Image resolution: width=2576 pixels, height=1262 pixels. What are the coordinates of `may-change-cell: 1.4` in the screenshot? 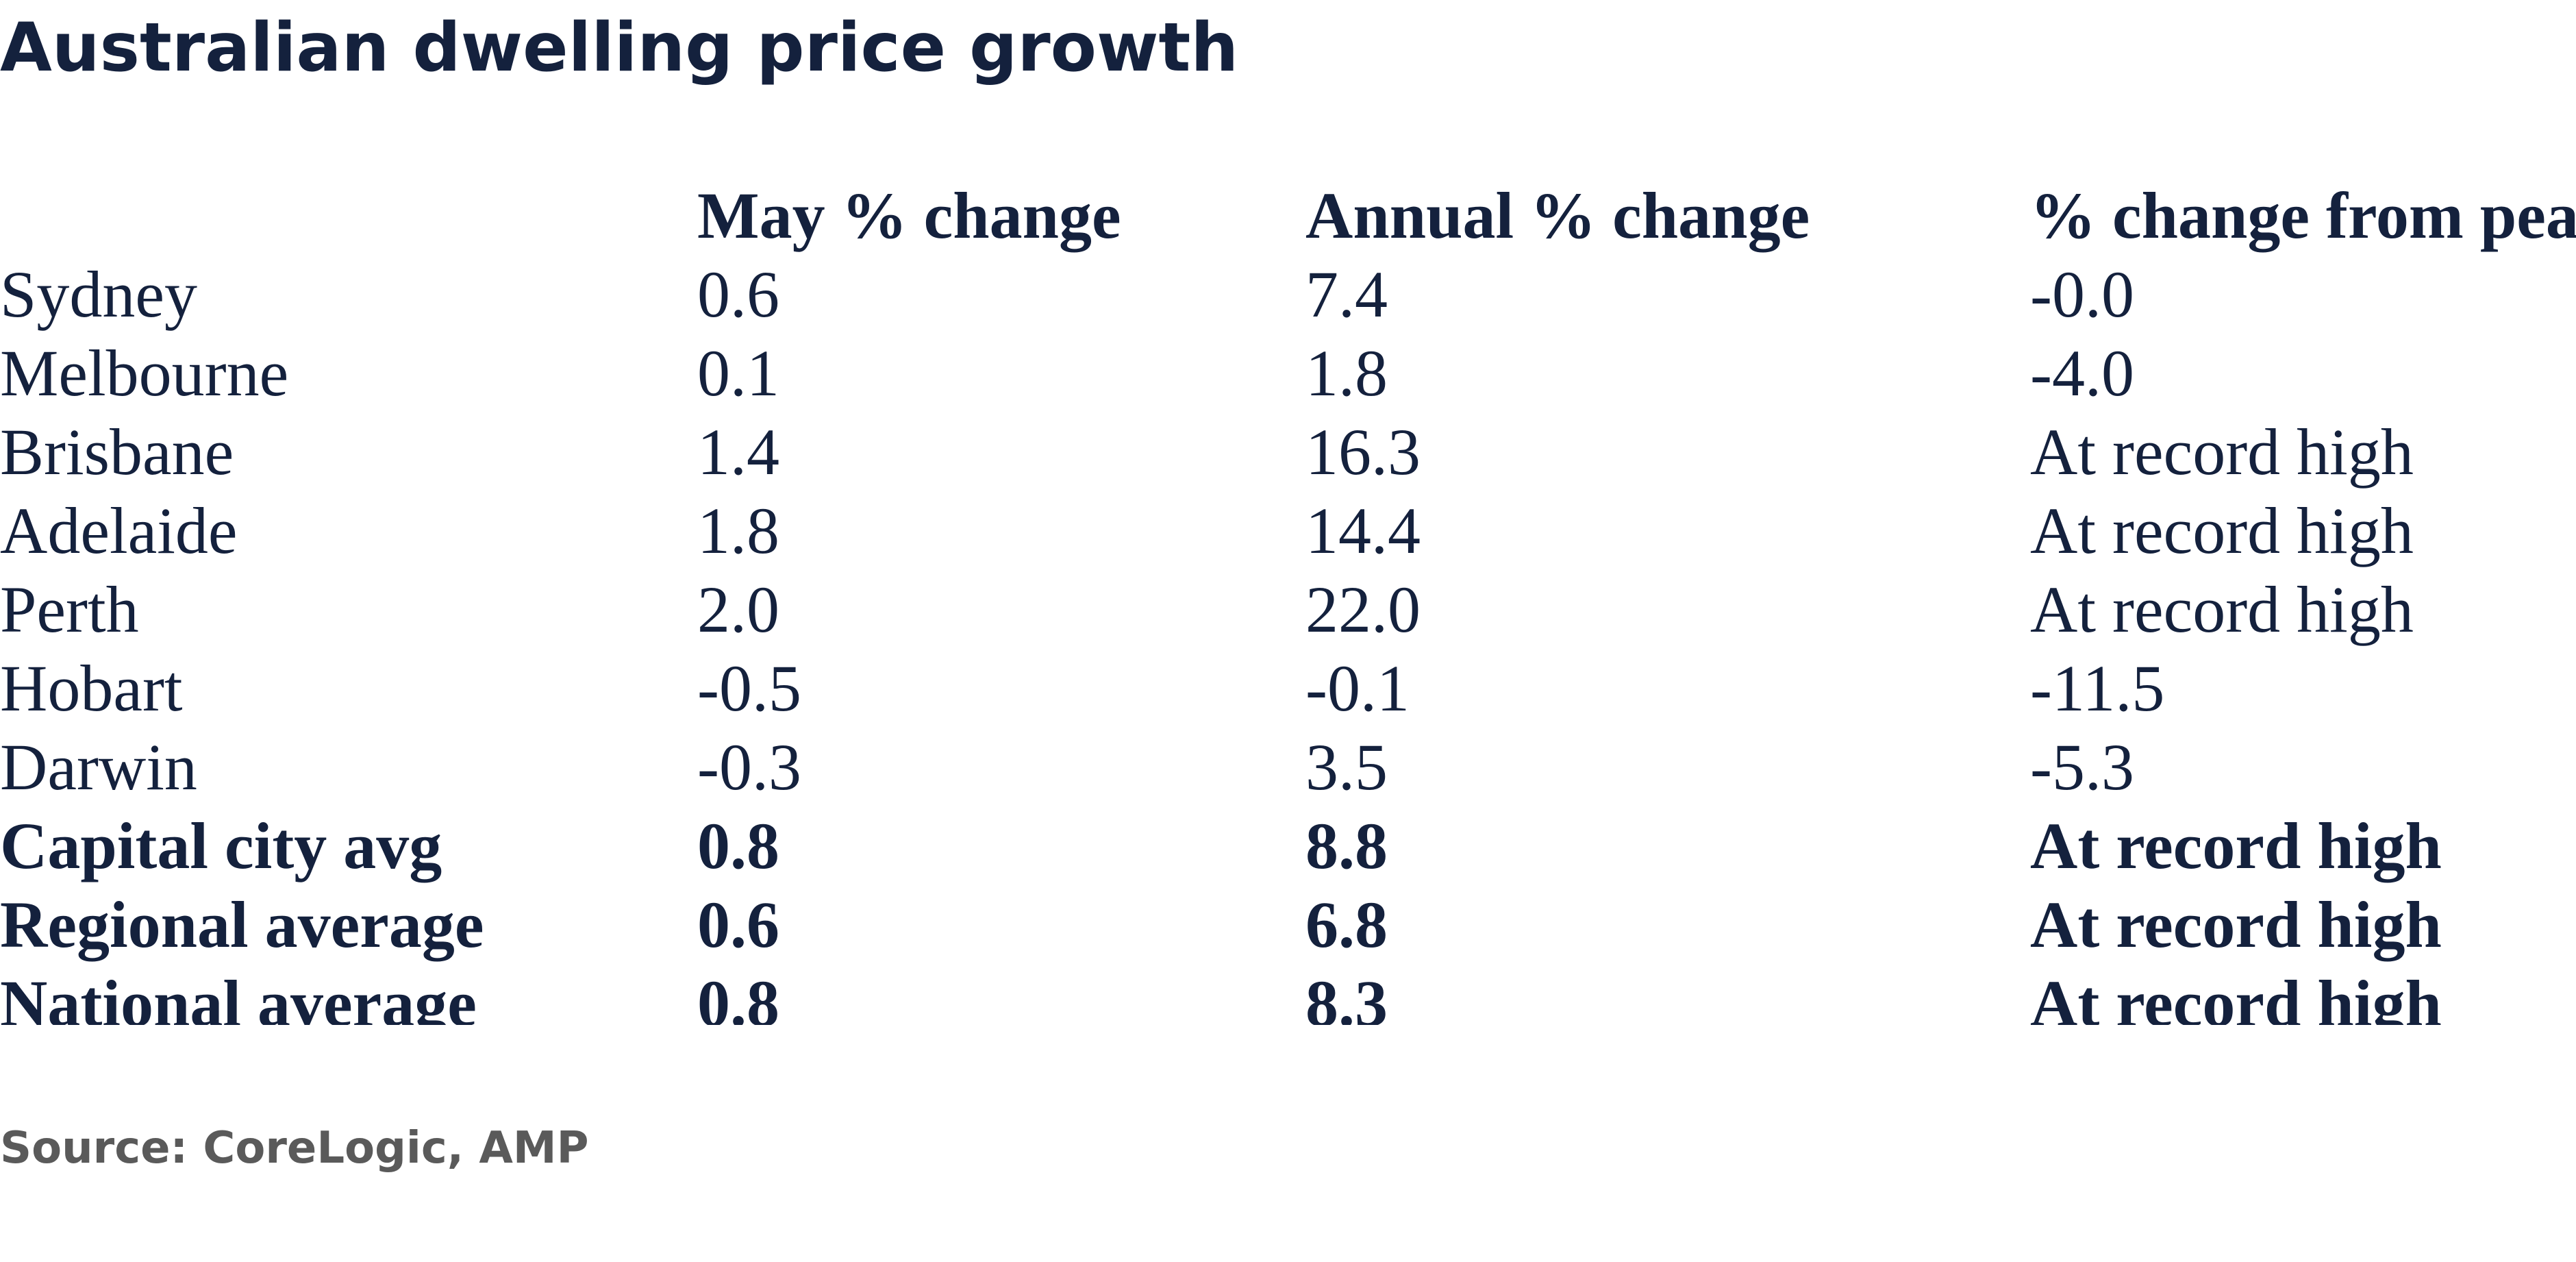 It's located at (738, 451).